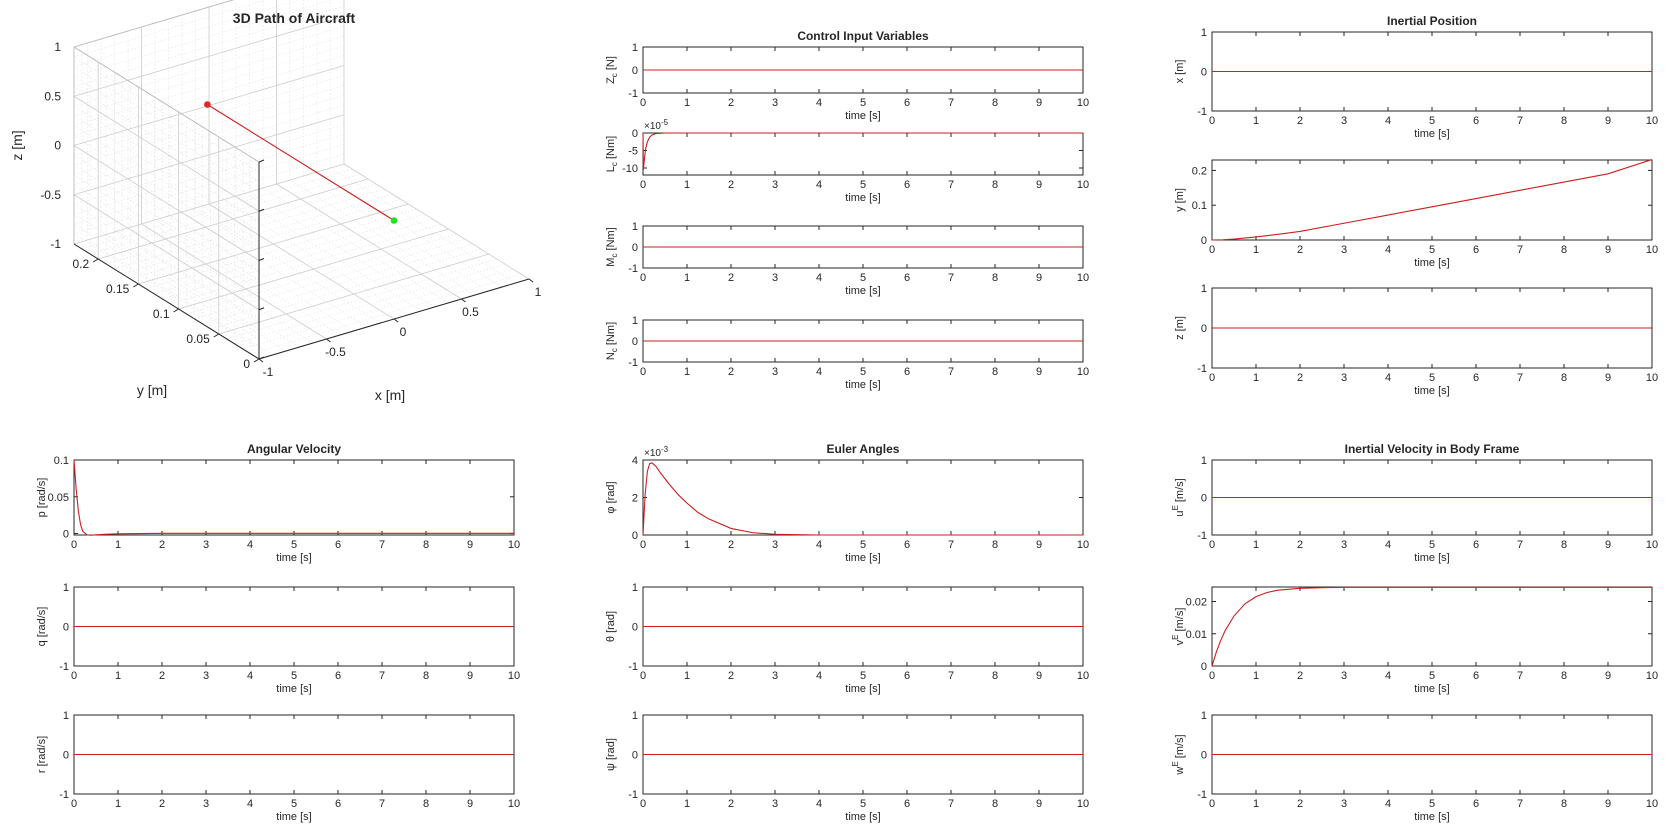 Image resolution: width=1680 pixels, height=840 pixels. I want to click on y-axis-label-main: θ [rad], so click(611, 626).